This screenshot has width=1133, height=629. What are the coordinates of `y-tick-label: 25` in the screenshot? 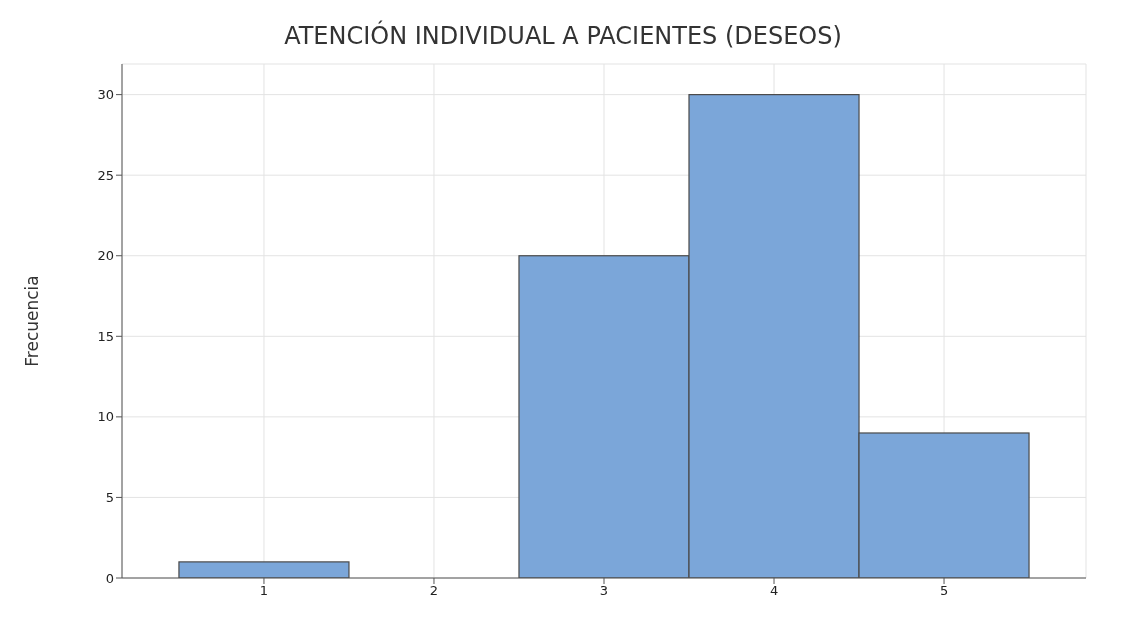 It's located at (105, 175).